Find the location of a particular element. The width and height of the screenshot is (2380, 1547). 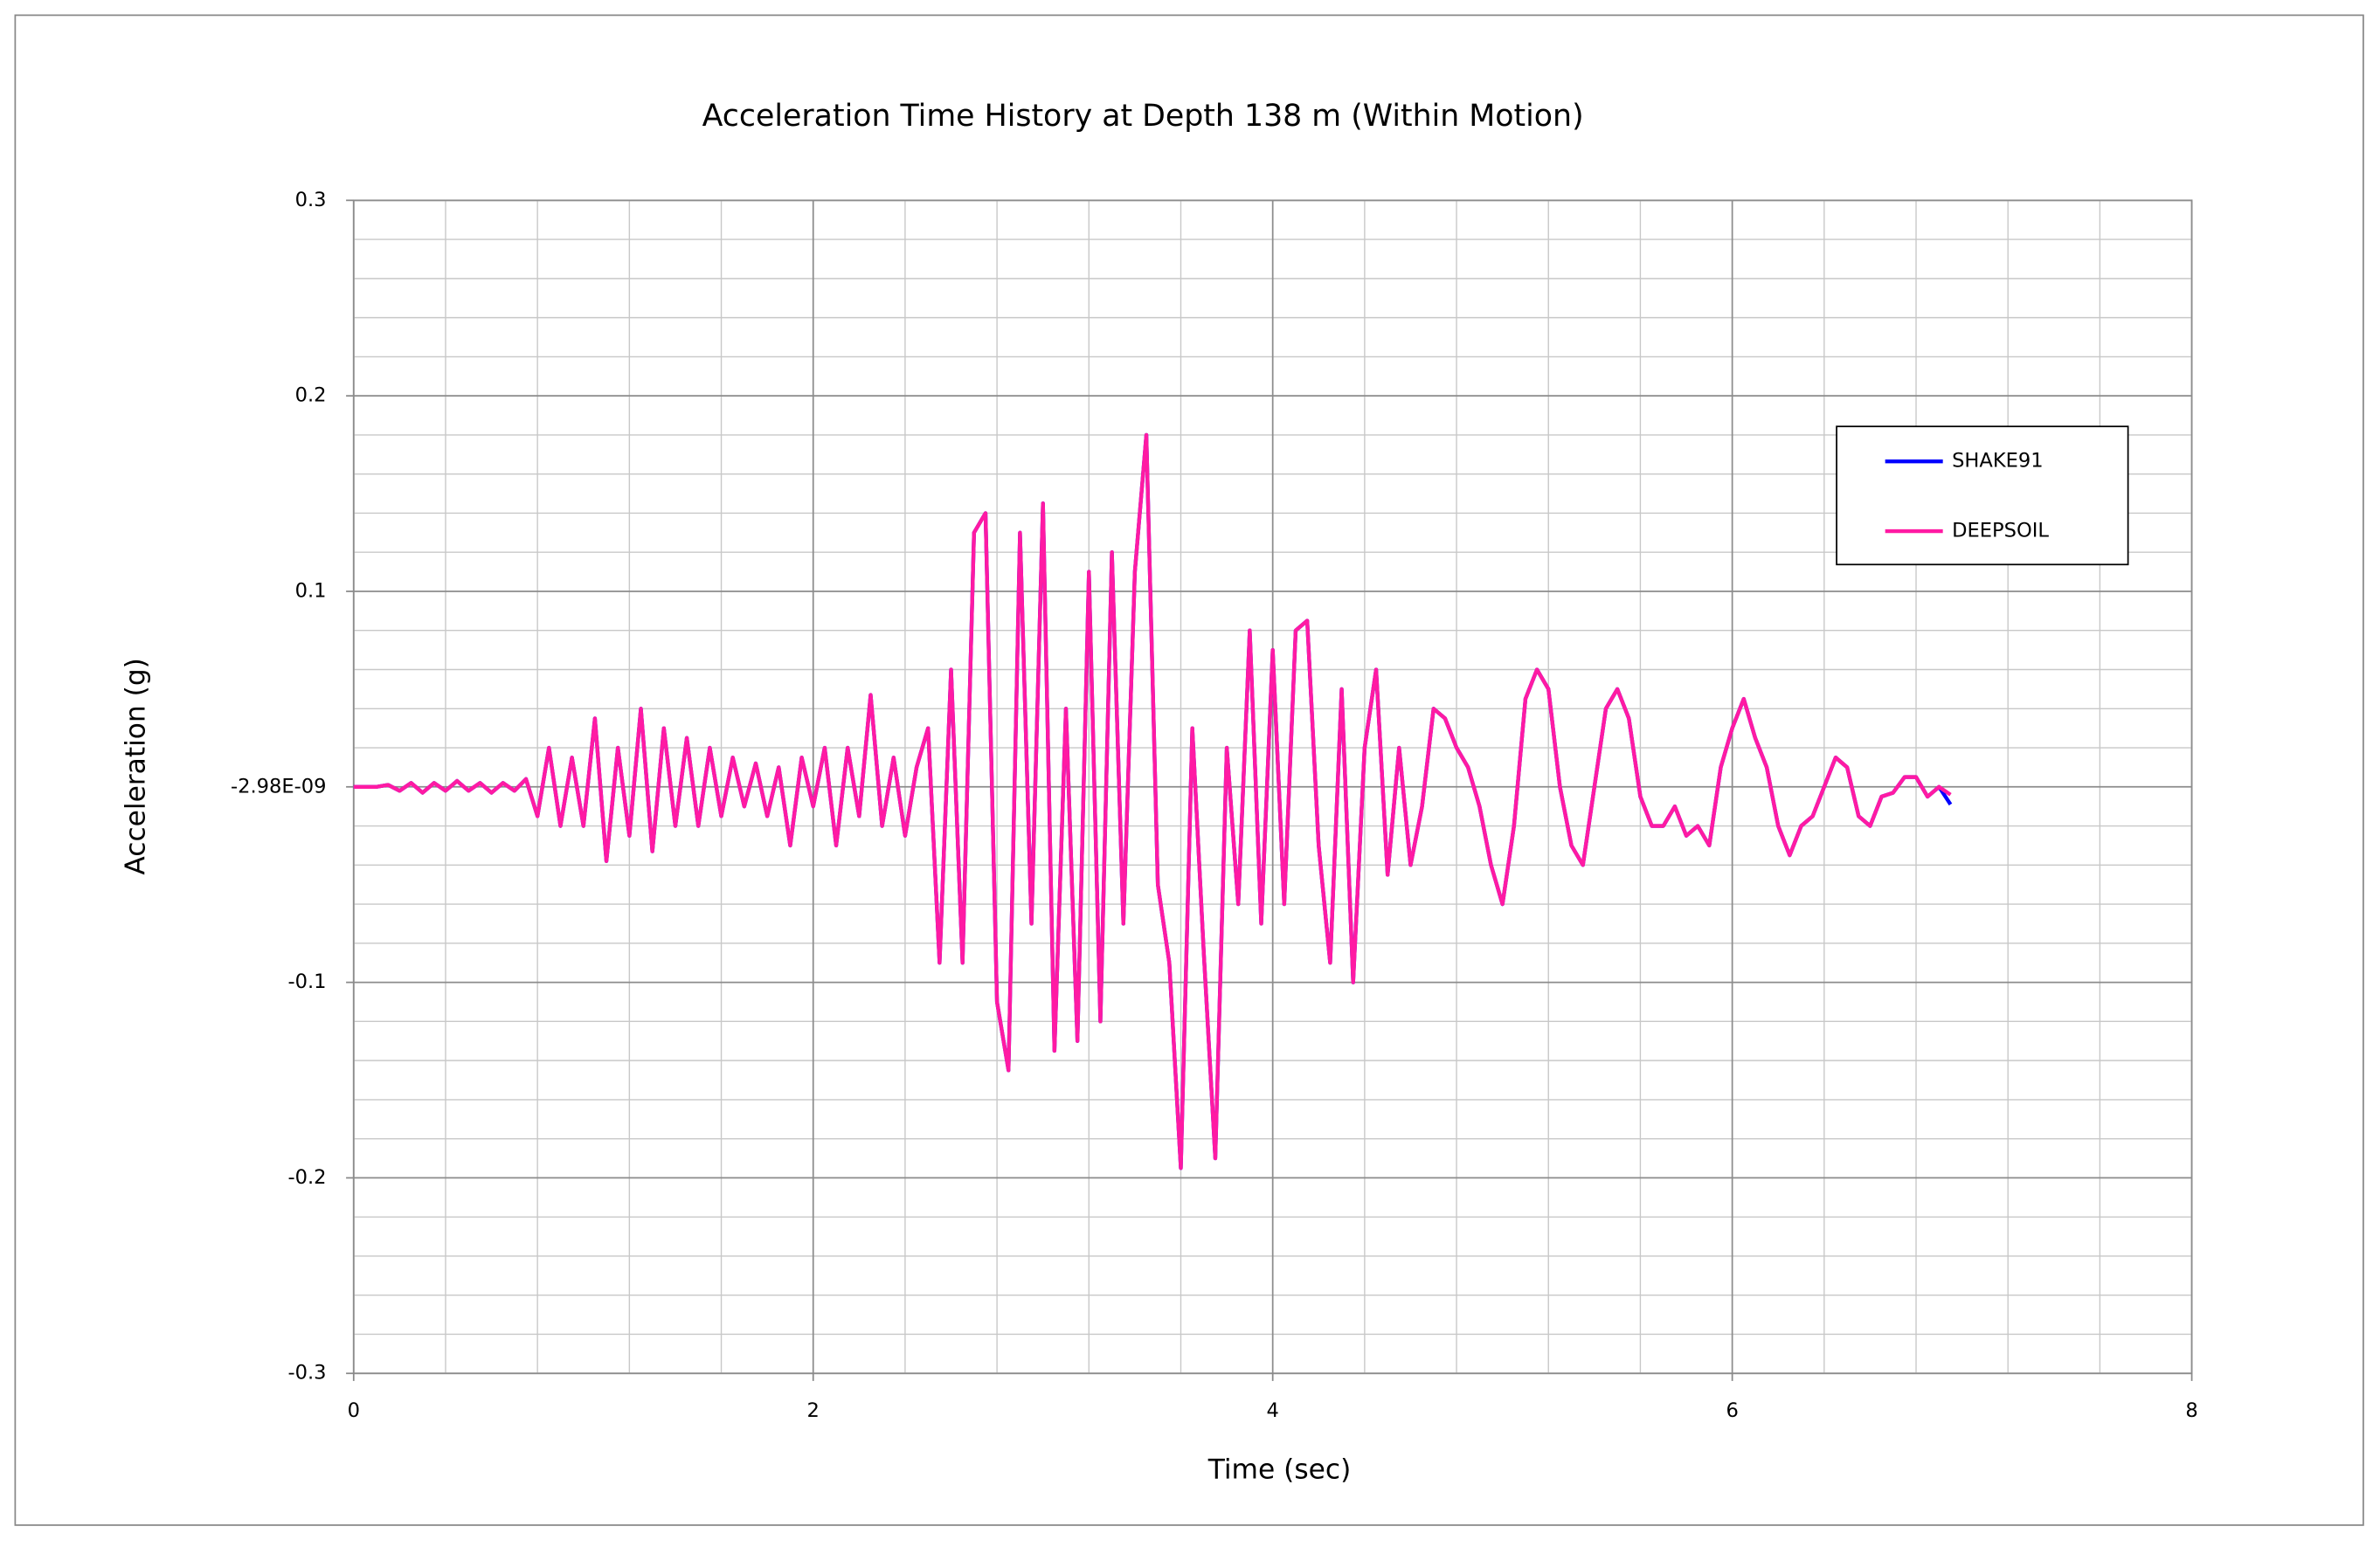

x-tick-label: 8 is located at coordinates (2191, 1410).